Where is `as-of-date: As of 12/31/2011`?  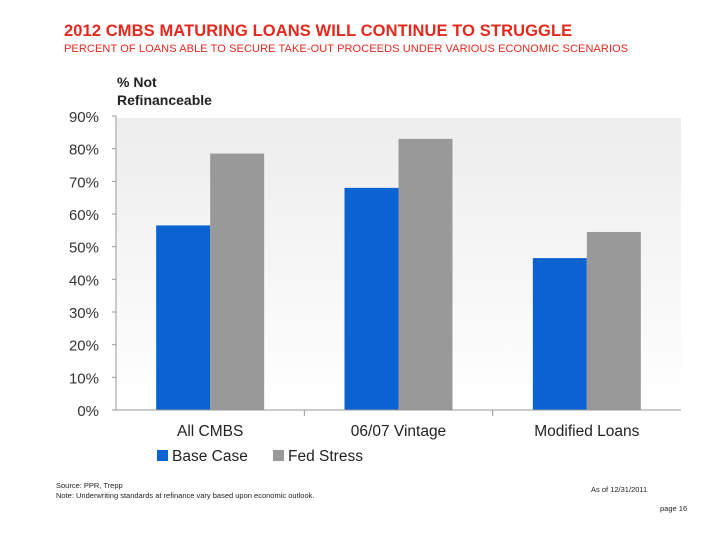 as-of-date: As of 12/31/2011 is located at coordinates (619, 489).